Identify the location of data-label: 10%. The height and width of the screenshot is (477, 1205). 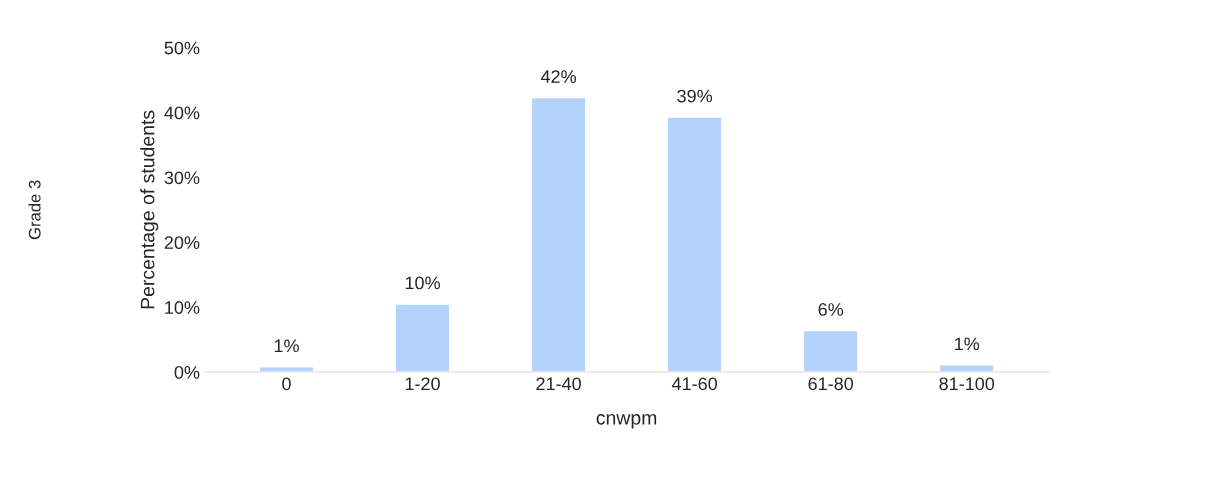
(422, 283).